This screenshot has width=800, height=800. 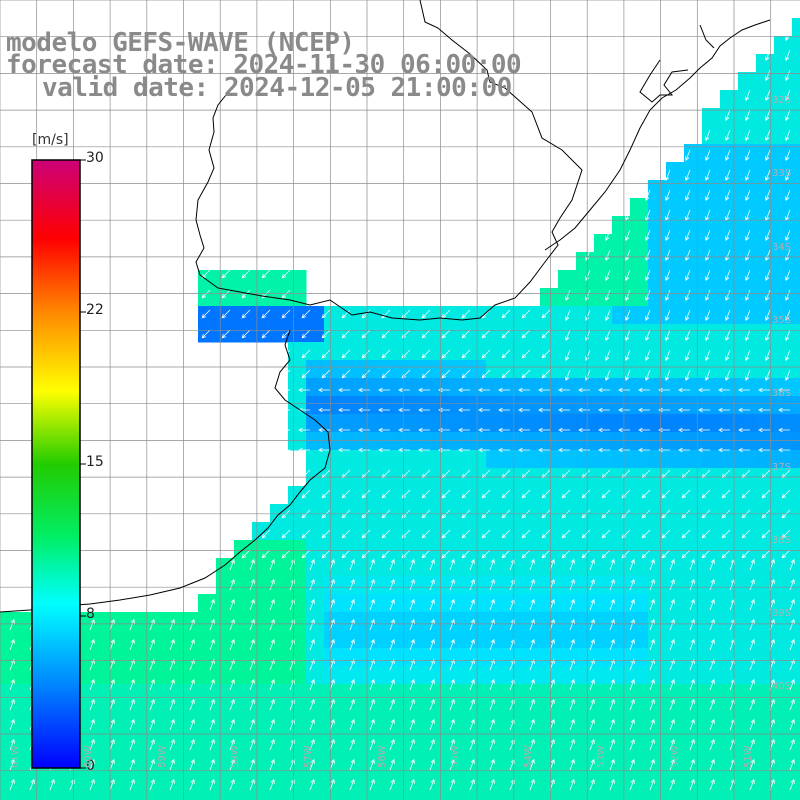 I want to click on colorbar-units: [m/s], so click(x=50, y=140).